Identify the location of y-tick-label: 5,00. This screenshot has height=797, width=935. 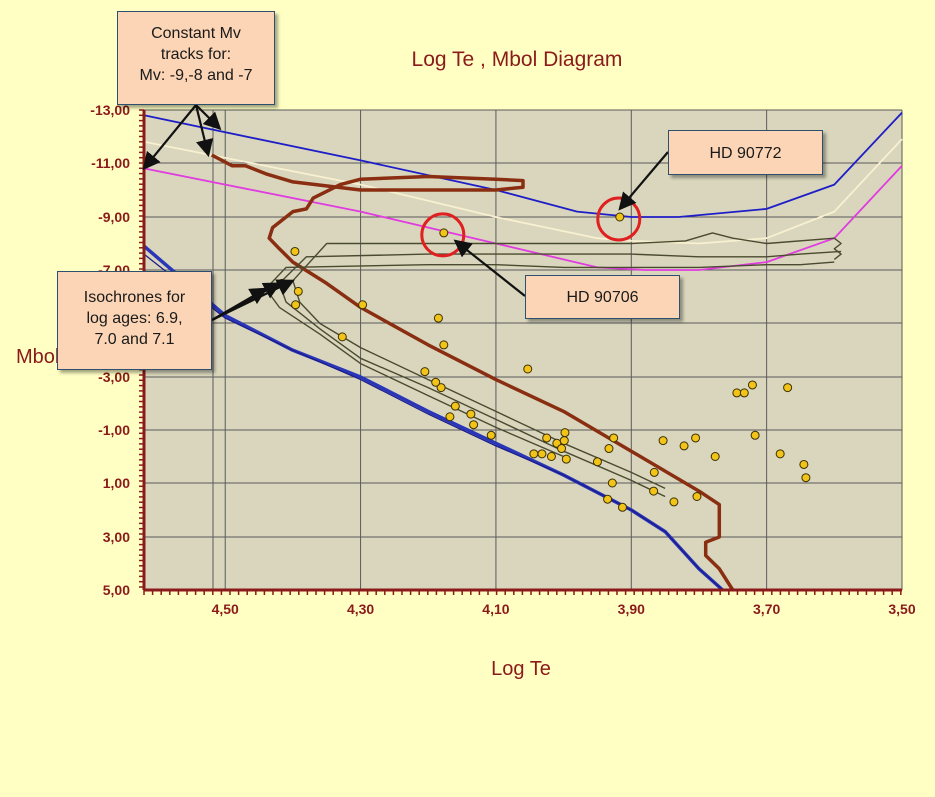
(116, 590).